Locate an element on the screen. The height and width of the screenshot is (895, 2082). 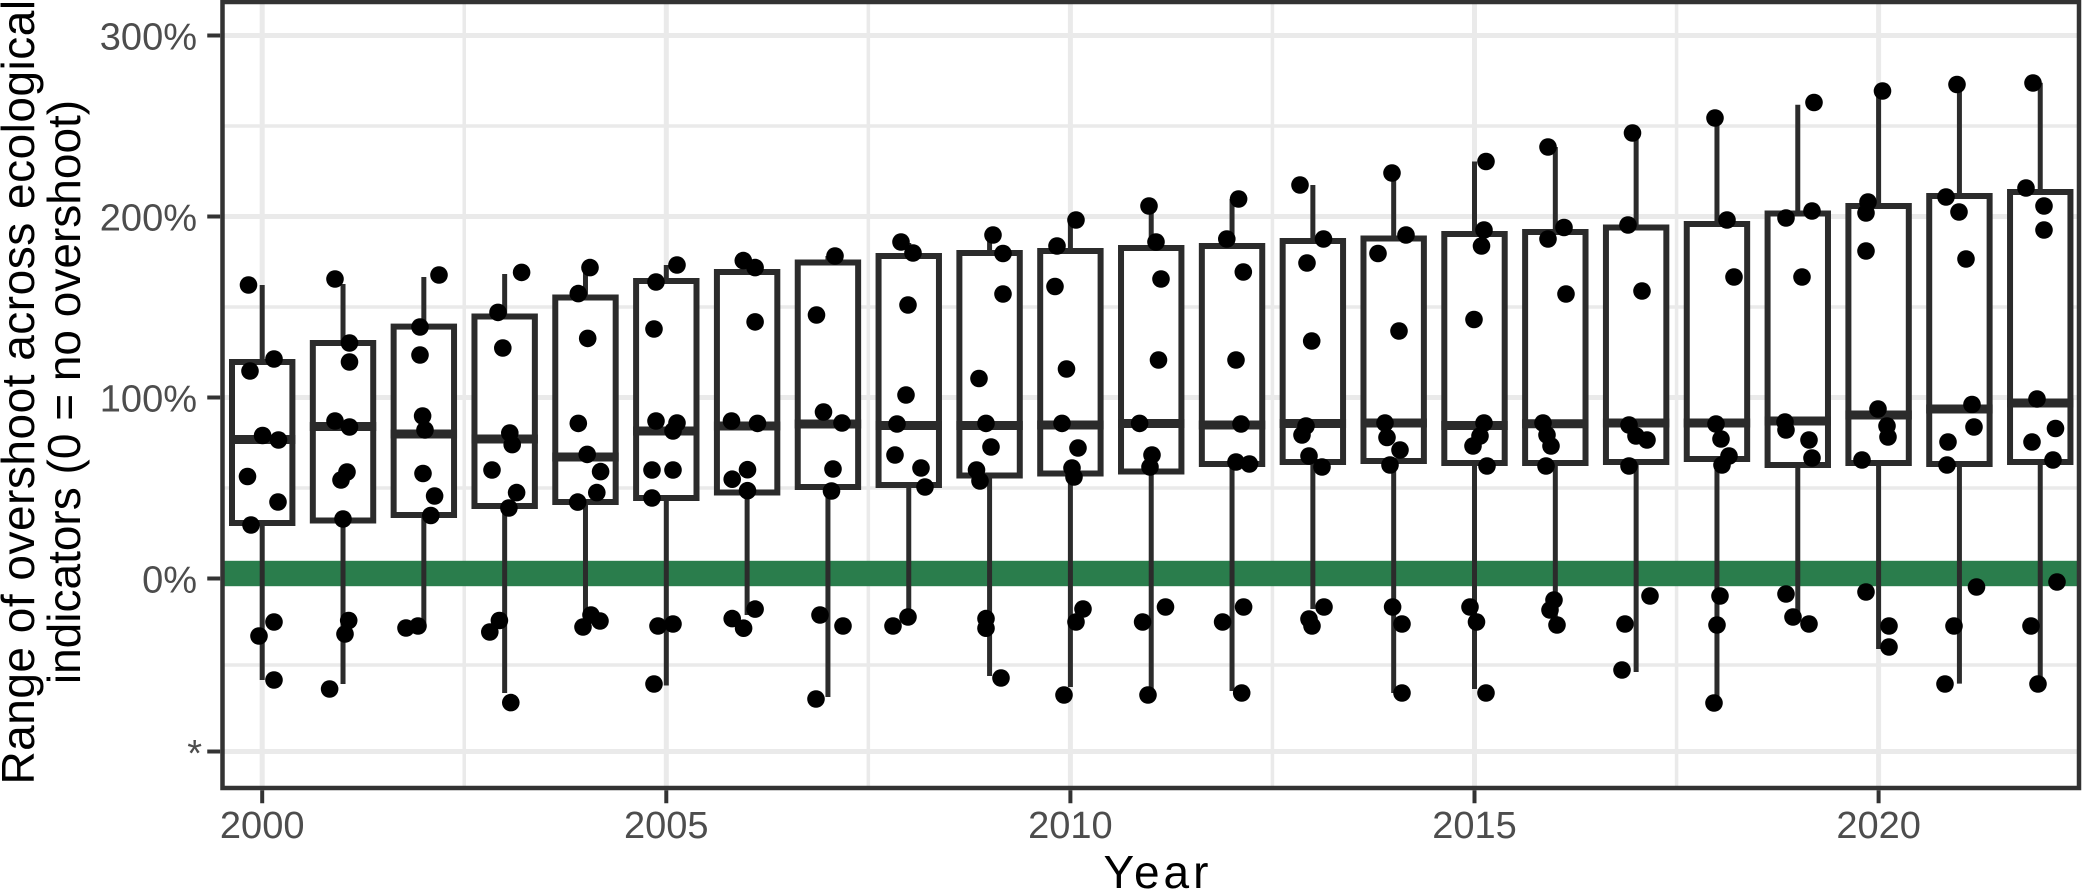
svg-text: 2015 is located at coordinates (1474, 826).